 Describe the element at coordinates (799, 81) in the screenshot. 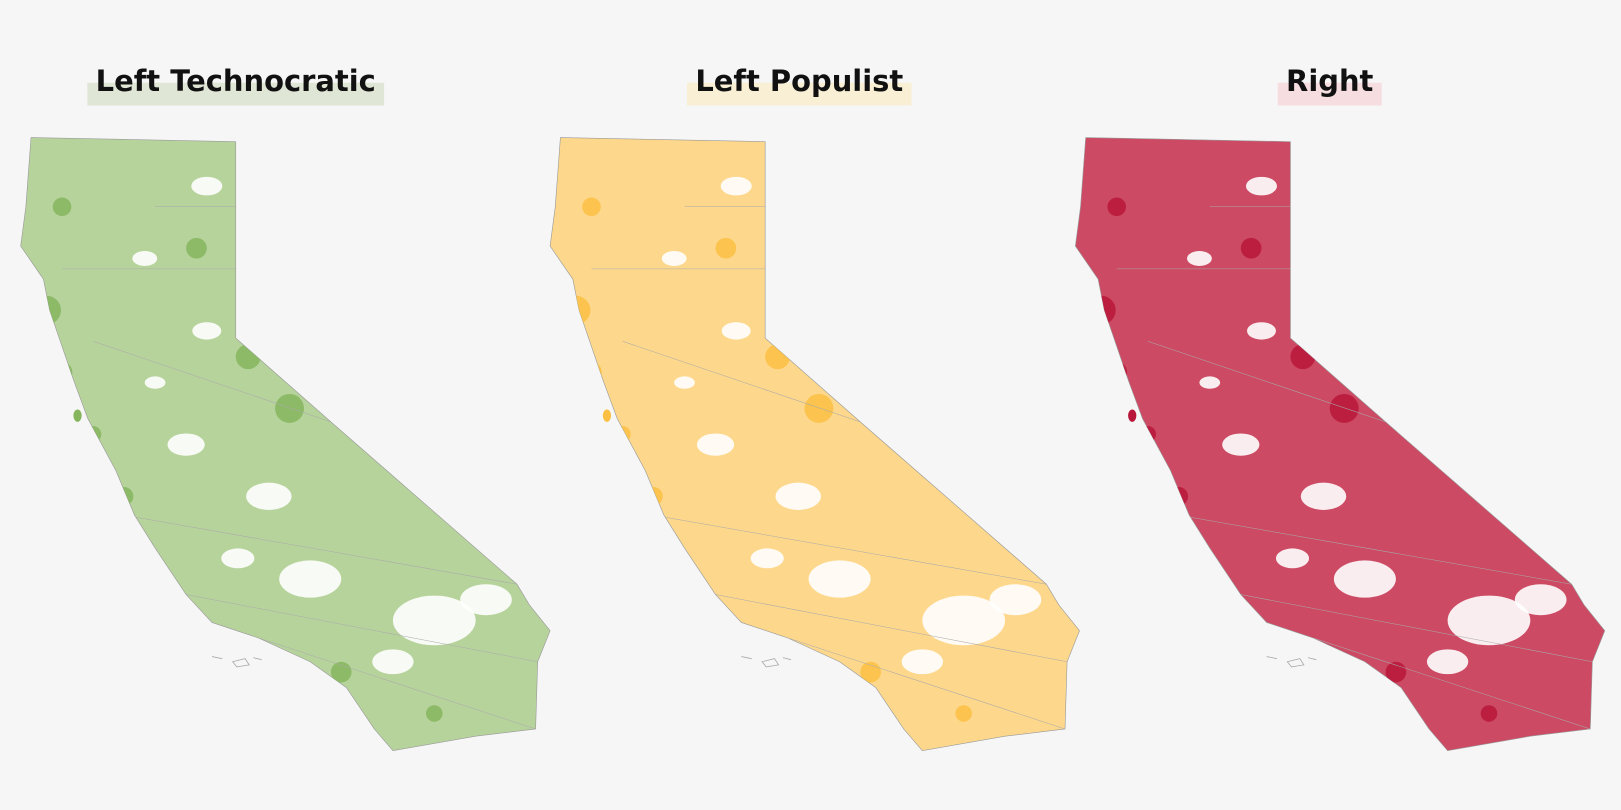

I see `map-title: Left Populist` at that location.